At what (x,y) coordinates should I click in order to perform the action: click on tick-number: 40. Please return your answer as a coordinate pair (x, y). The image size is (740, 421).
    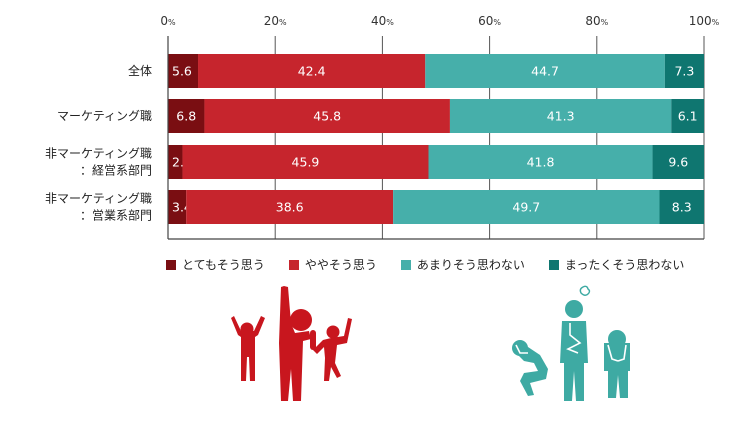
    Looking at the image, I should click on (378, 21).